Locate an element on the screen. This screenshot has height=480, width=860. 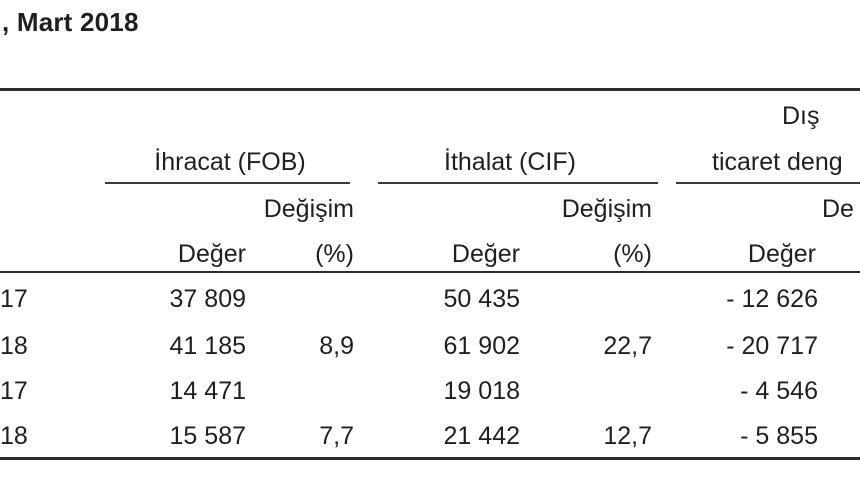
imports-pct-header: (%) is located at coordinates (632, 254).